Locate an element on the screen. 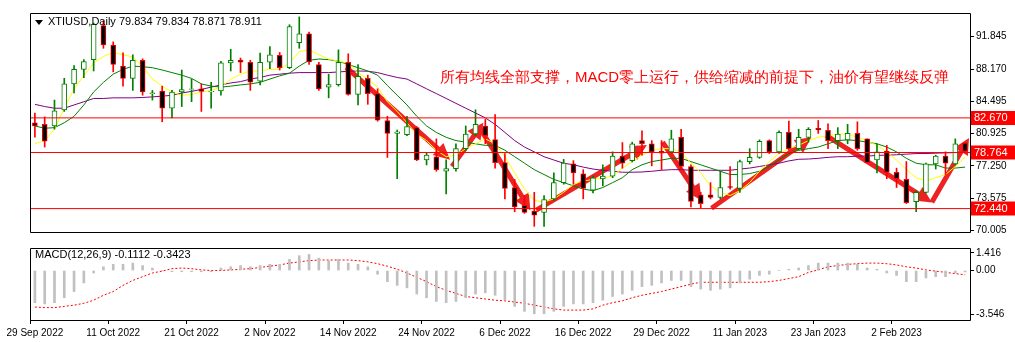  y-tick-label: 70.005 is located at coordinates (992, 229).